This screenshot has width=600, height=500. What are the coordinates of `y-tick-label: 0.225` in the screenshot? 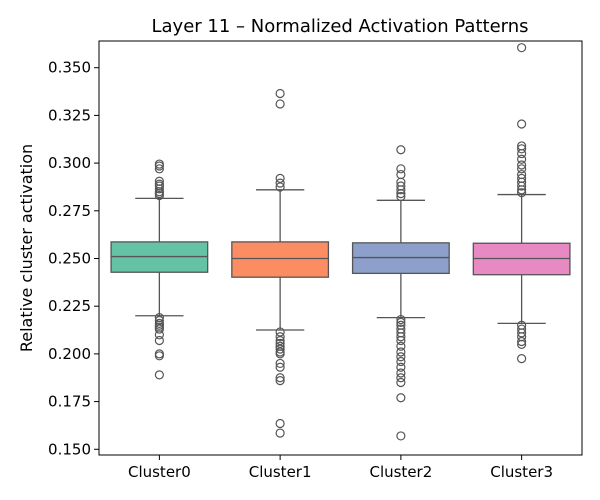 It's located at (69, 306).